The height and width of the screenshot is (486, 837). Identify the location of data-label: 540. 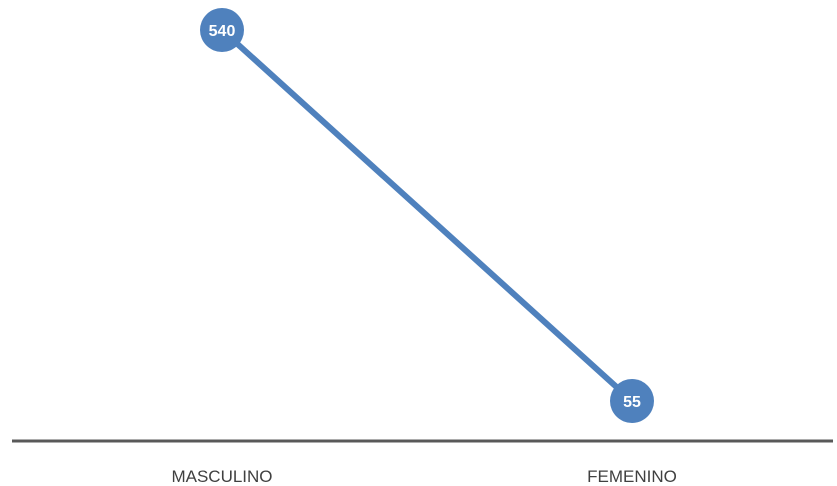
(222, 31).